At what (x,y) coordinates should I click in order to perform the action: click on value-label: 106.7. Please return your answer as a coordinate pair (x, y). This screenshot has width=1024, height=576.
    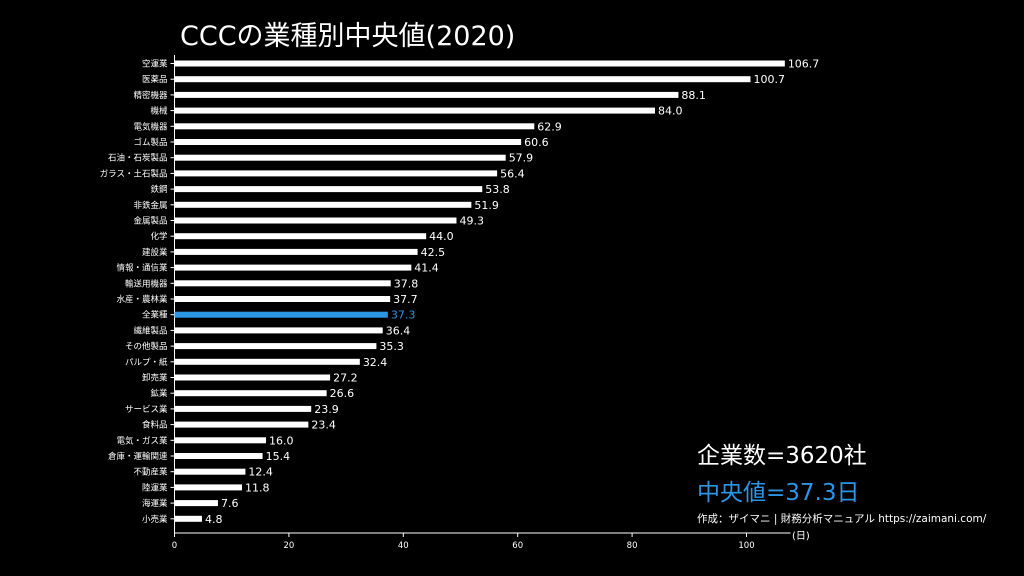
    Looking at the image, I should click on (804, 64).